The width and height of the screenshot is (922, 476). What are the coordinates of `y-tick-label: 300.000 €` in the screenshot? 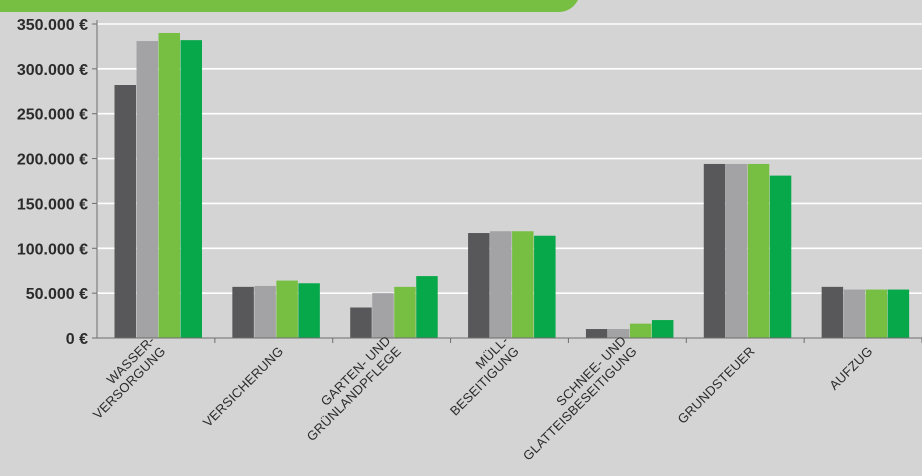 It's located at (52, 70).